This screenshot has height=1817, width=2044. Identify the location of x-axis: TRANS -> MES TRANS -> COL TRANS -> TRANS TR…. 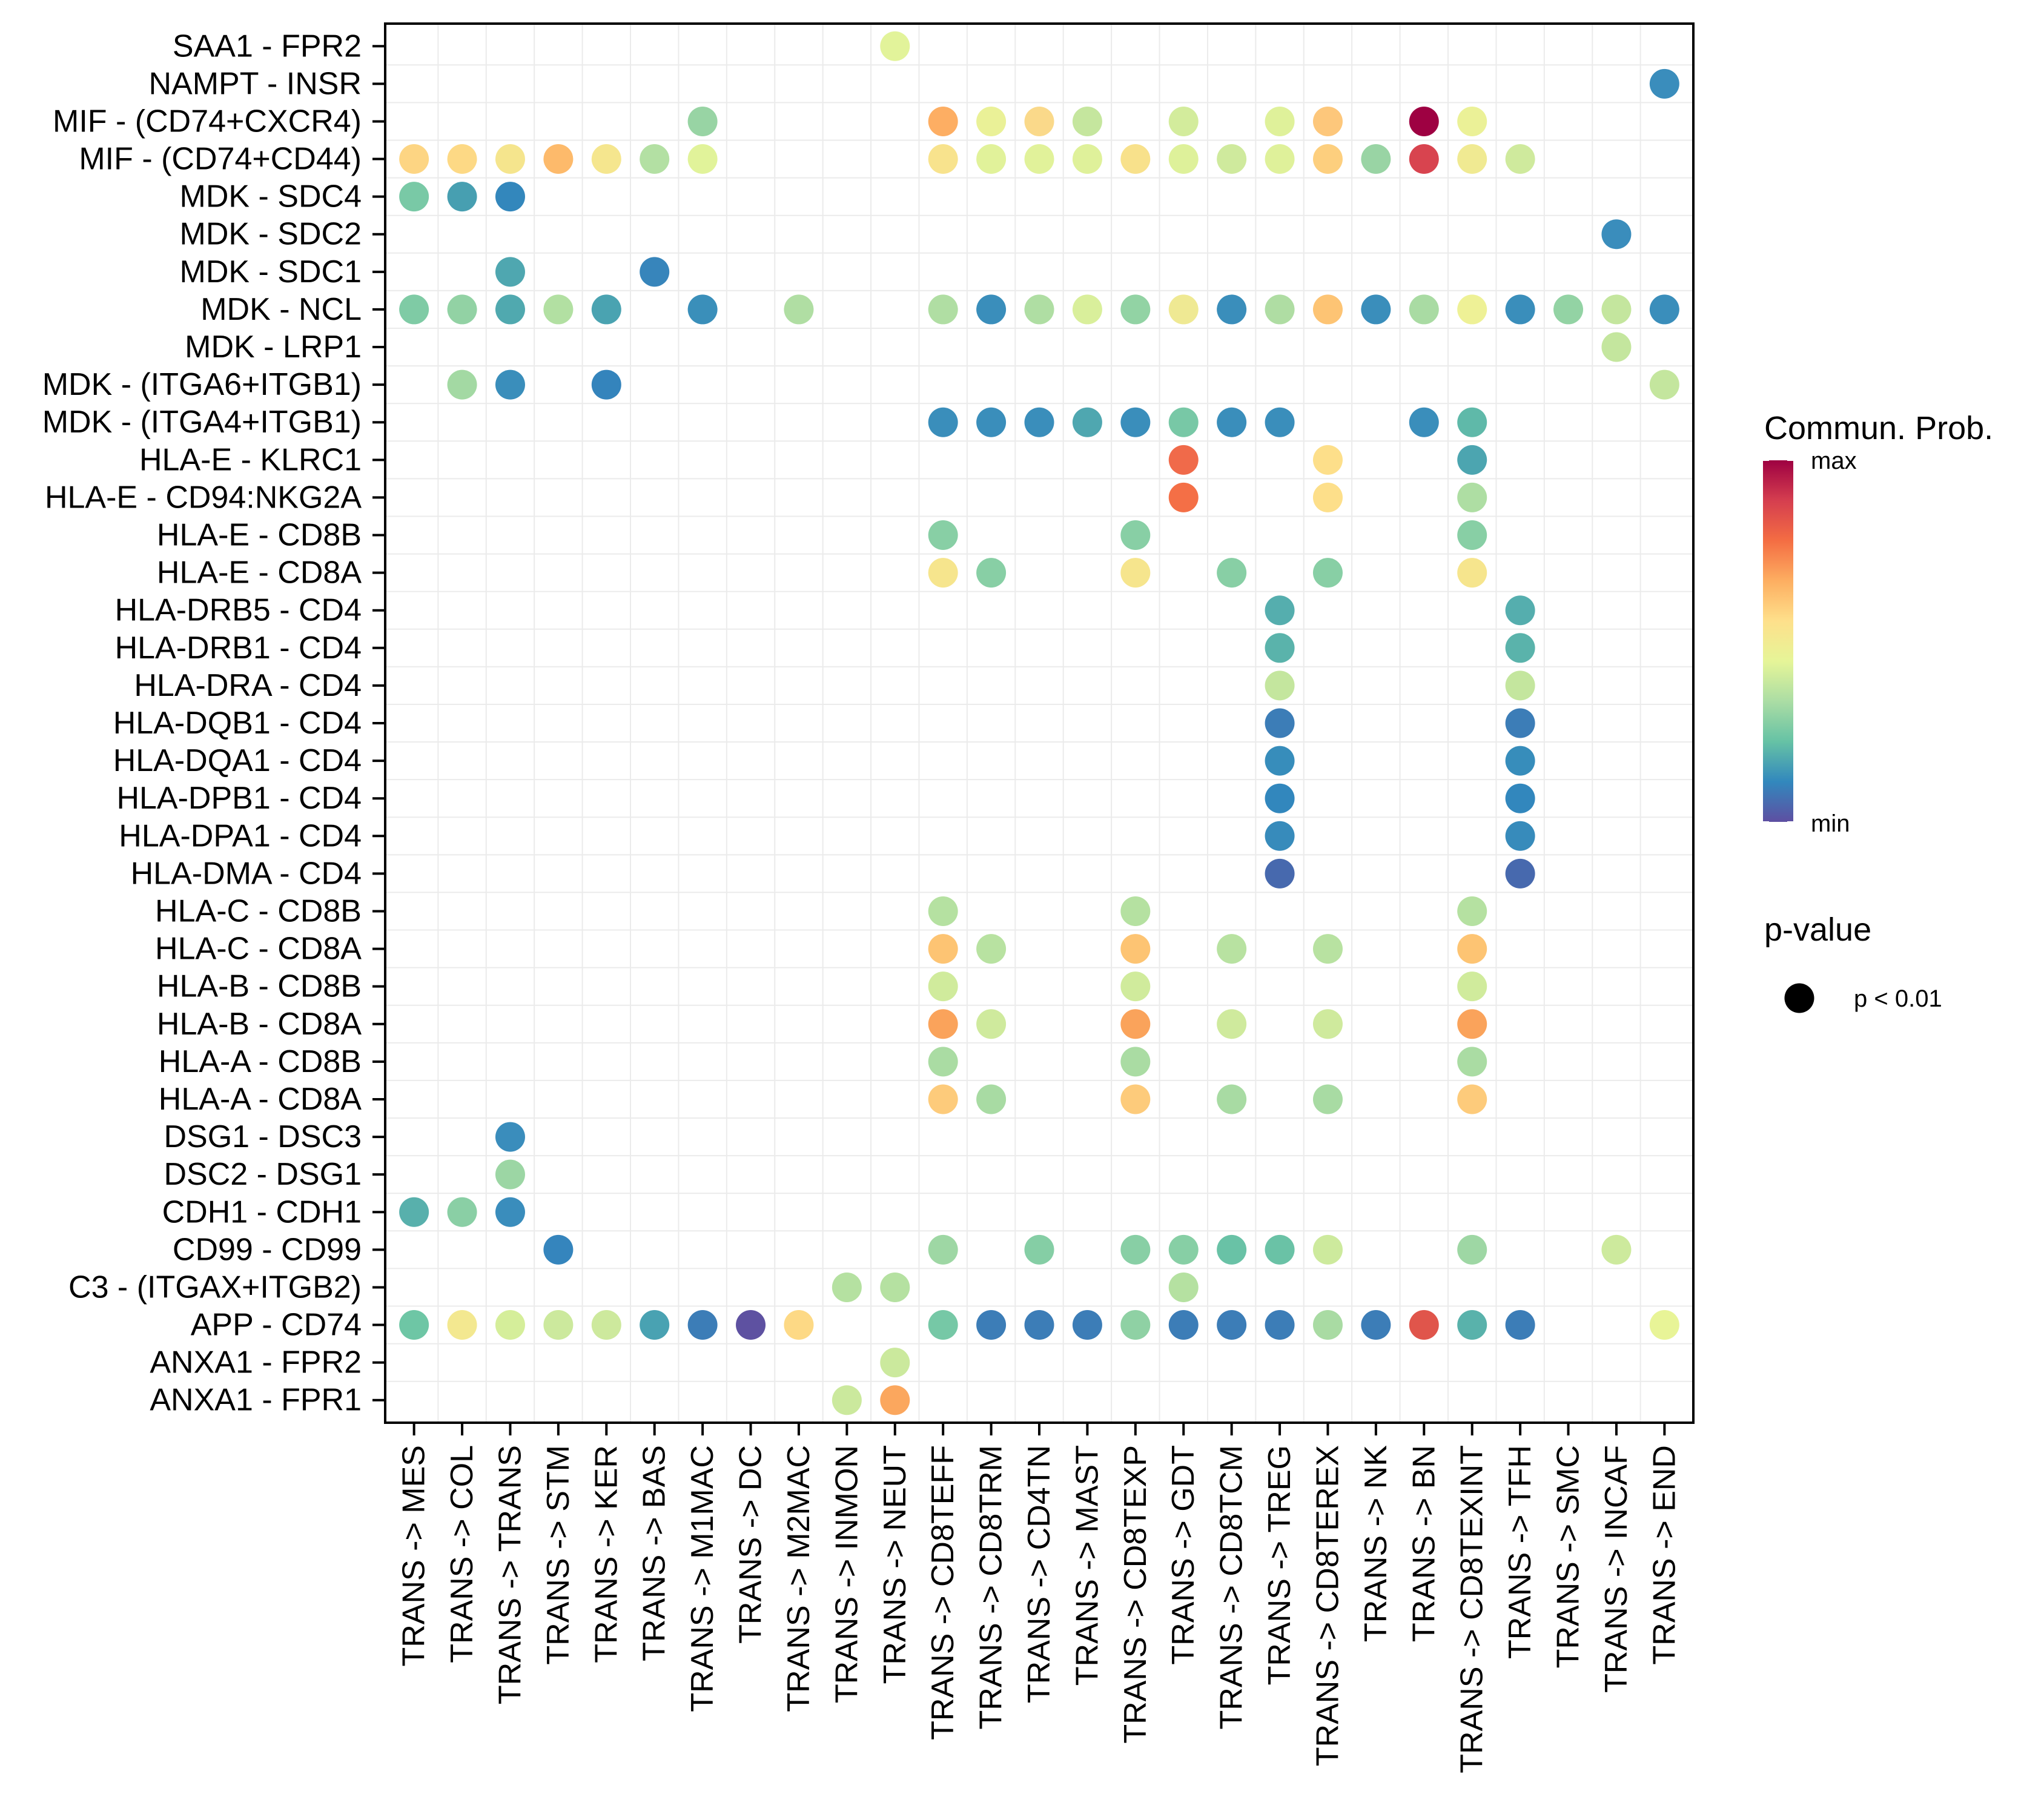
(1039, 1598).